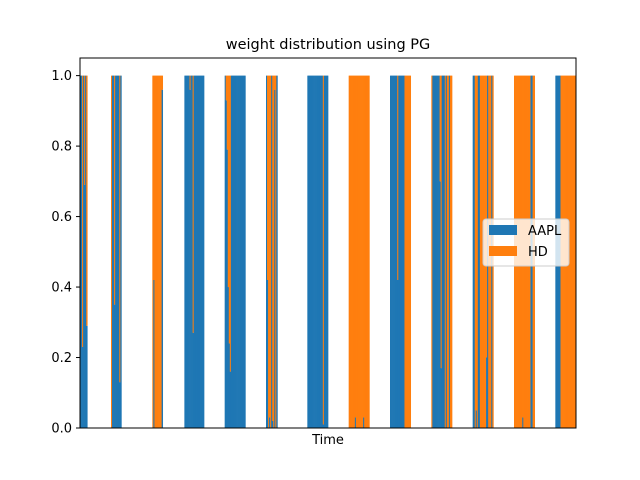 This screenshot has height=480, width=640. What do you see at coordinates (61, 217) in the screenshot?
I see `y-tick-label: 0.6` at bounding box center [61, 217].